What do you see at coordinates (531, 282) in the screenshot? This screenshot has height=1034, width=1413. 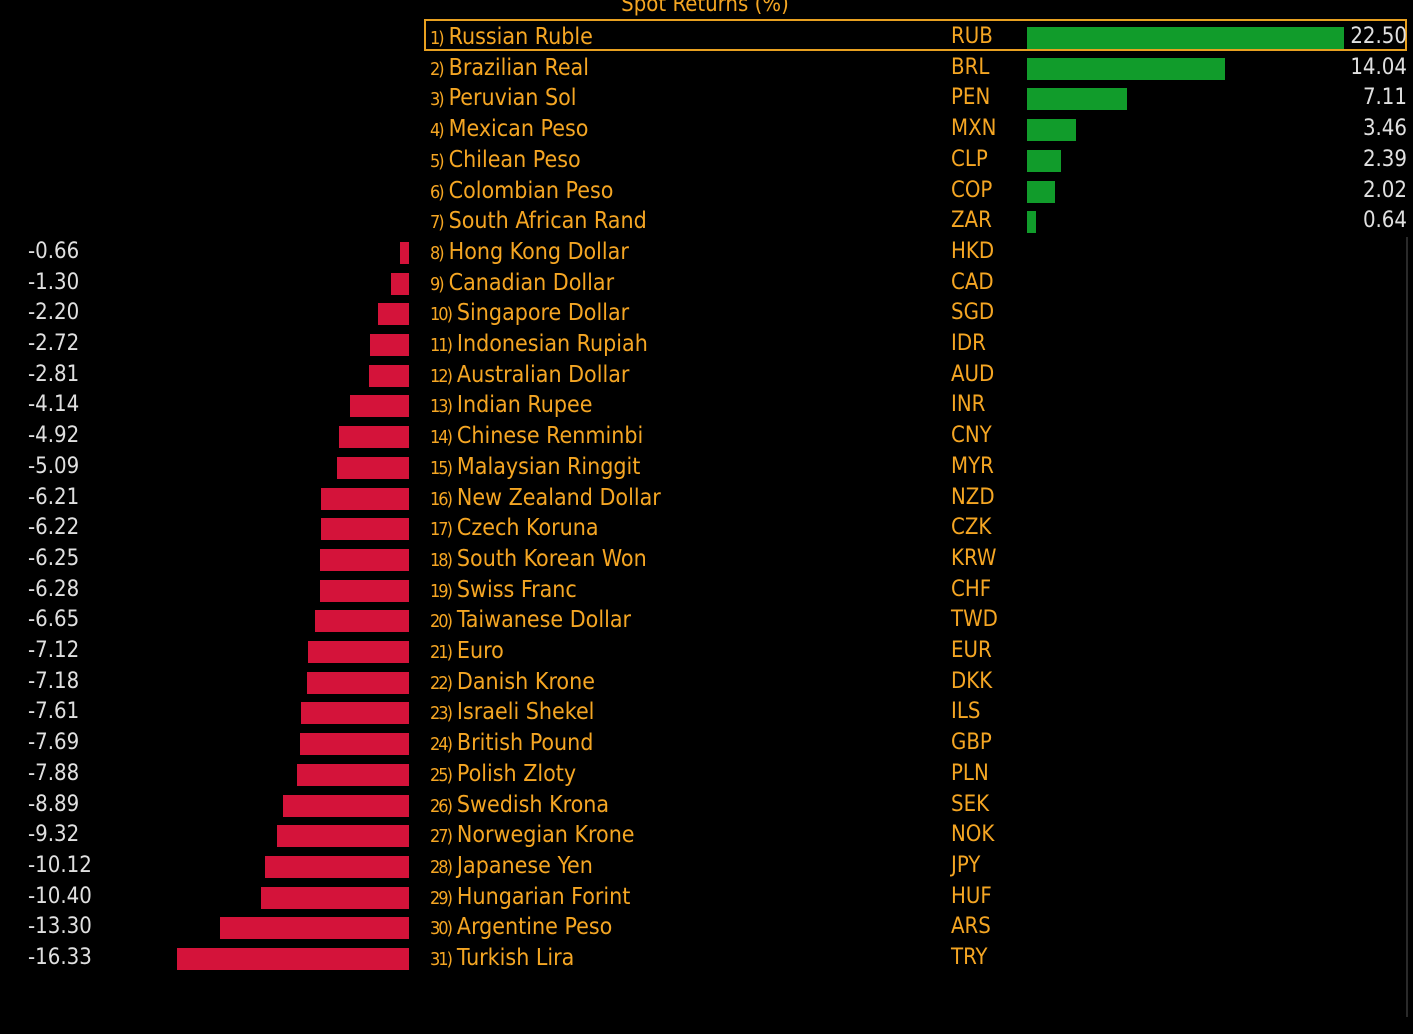 I see `currency-name: Canadian Dollar` at bounding box center [531, 282].